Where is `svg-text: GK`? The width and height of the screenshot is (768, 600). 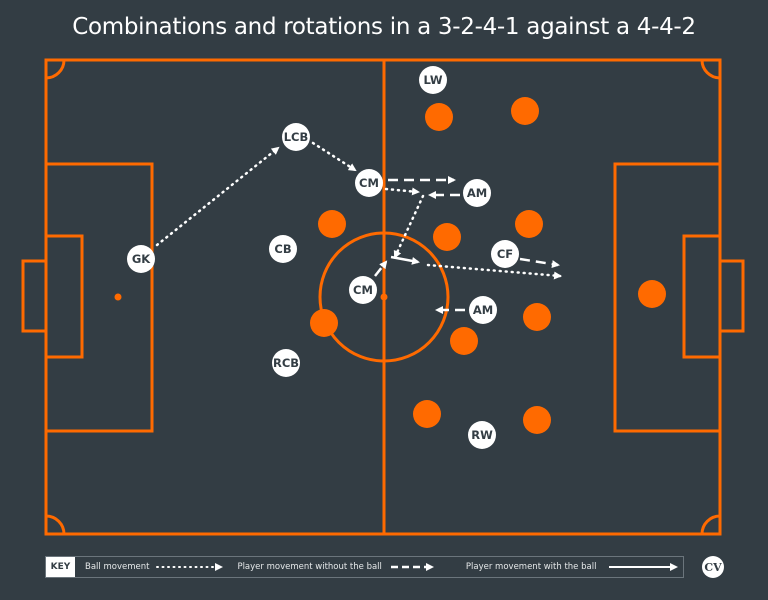 svg-text: GK is located at coordinates (141, 259).